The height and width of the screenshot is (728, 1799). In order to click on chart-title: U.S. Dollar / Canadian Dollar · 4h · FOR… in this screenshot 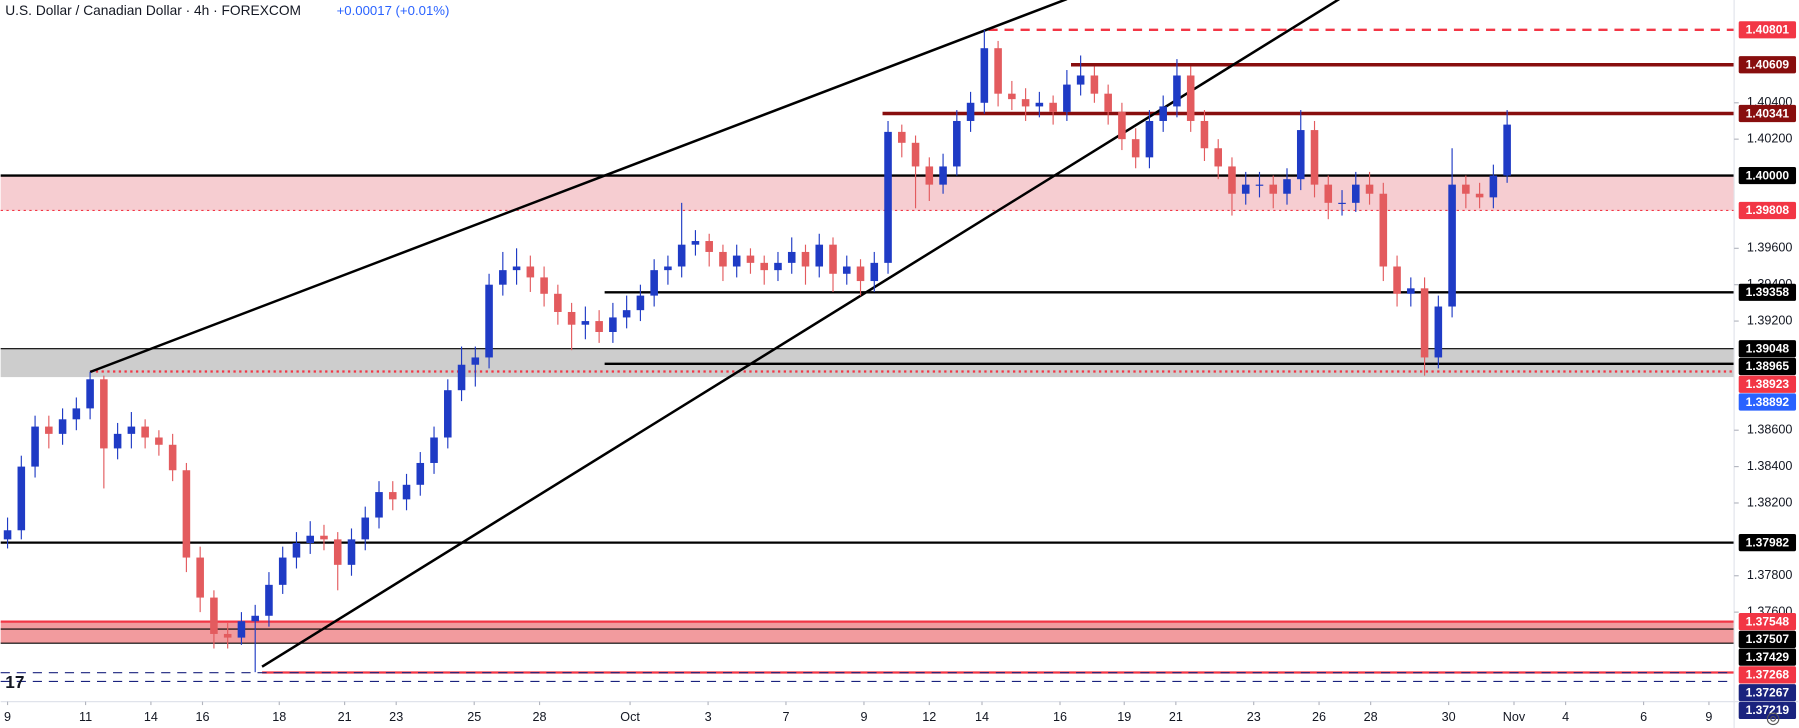, I will do `click(153, 10)`.